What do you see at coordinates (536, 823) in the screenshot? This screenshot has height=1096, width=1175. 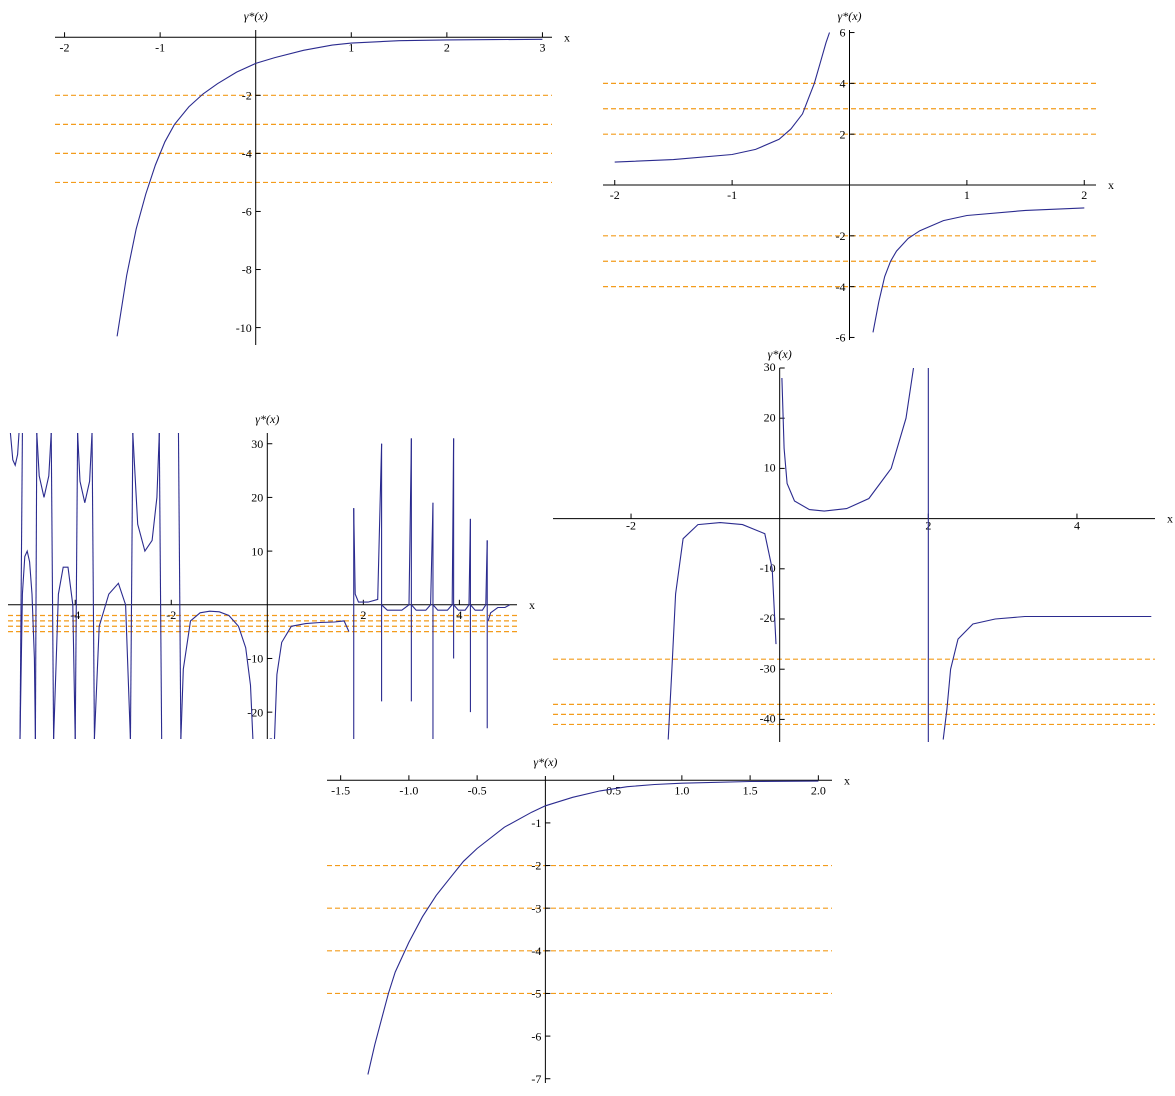 I see `y-tick-label: -1` at bounding box center [536, 823].